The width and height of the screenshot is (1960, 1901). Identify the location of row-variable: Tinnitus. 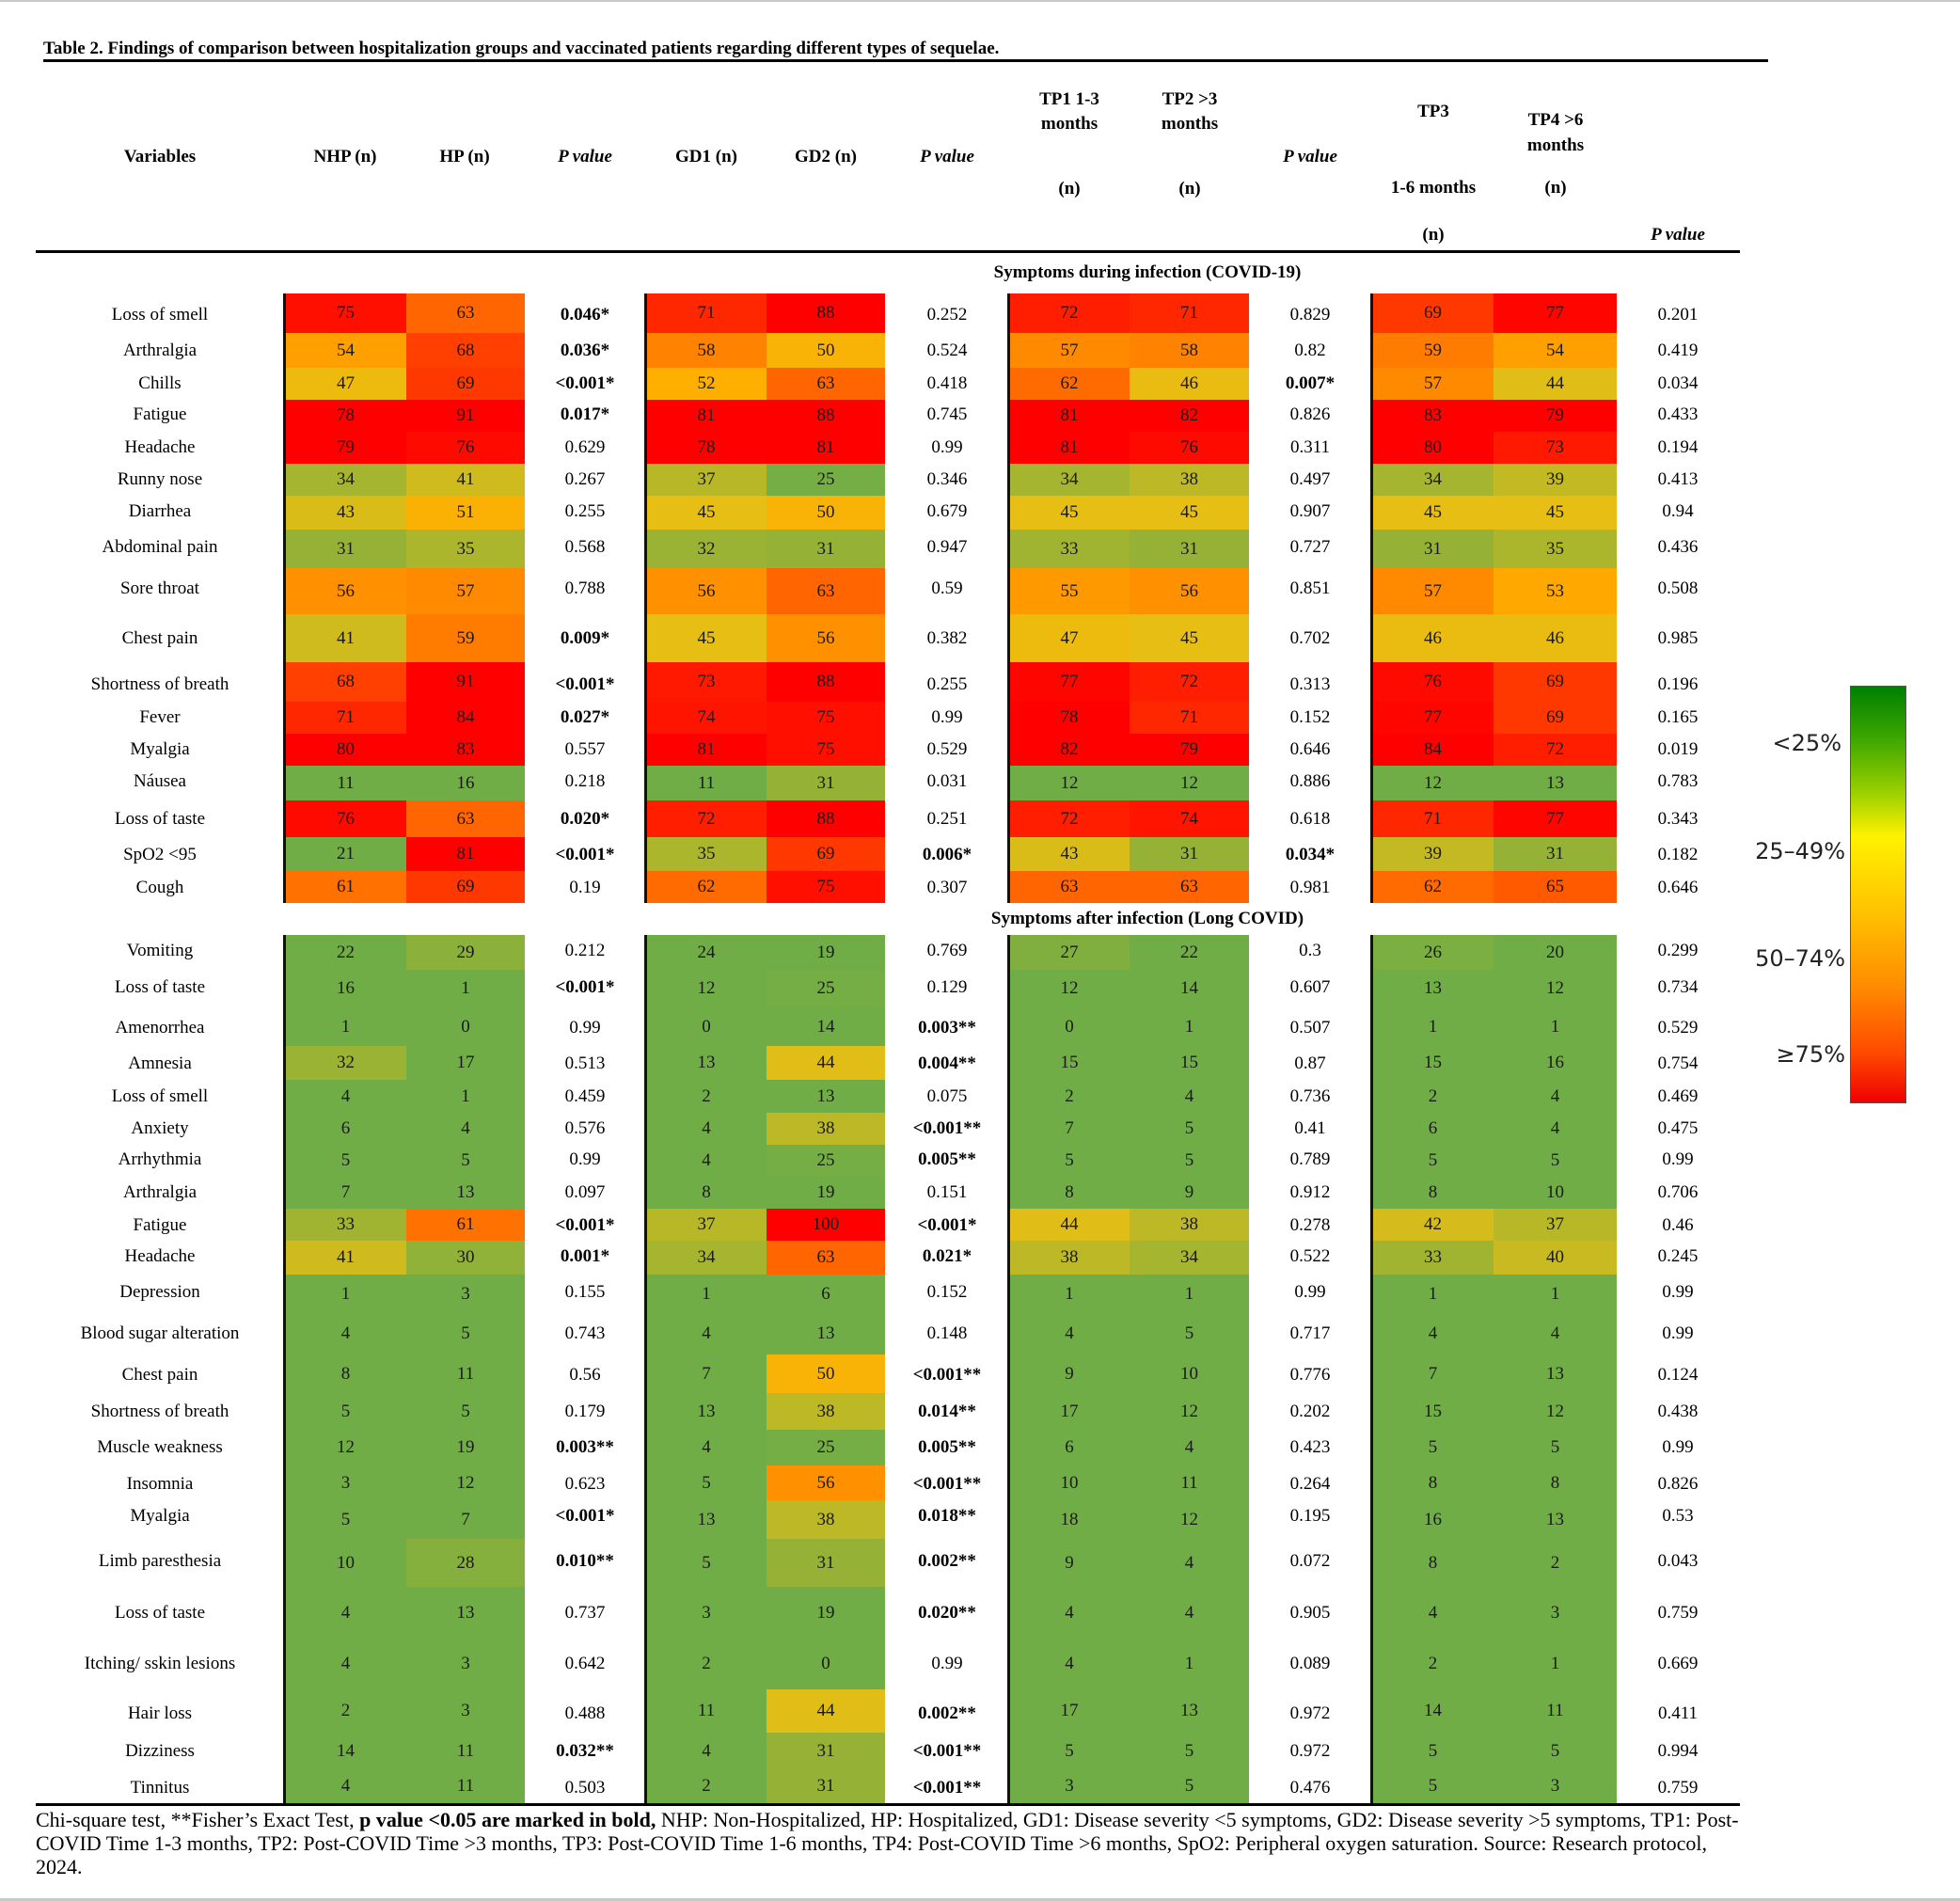
(160, 1788).